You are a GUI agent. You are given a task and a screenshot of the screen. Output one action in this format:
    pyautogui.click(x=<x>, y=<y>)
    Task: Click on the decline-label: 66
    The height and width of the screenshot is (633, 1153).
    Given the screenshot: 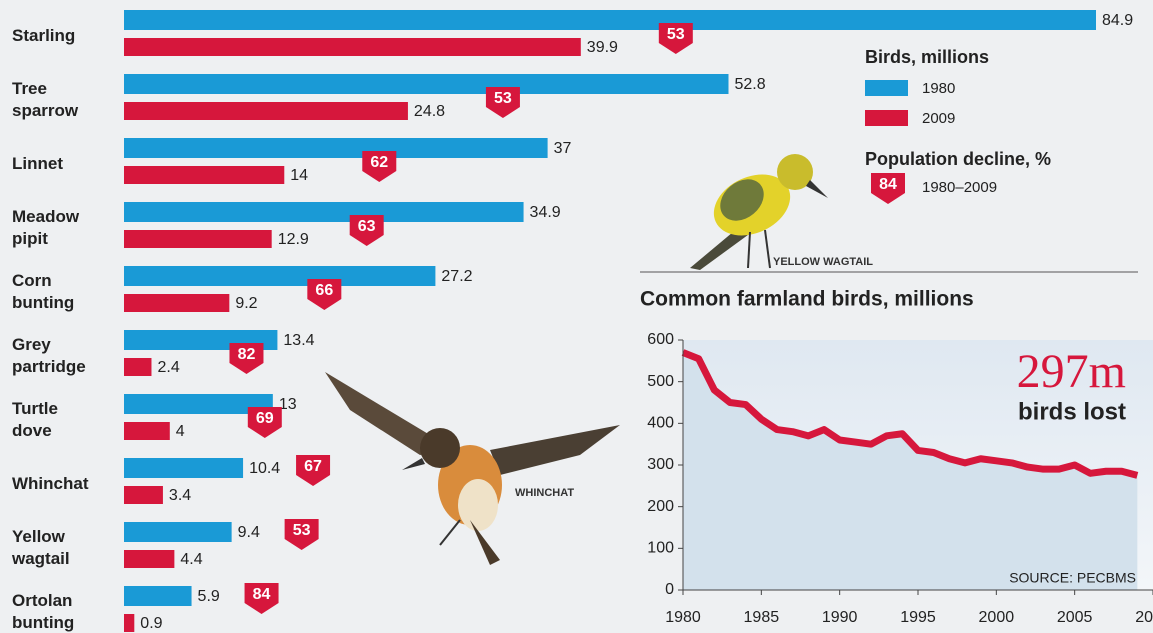 What is the action you would take?
    pyautogui.click(x=324, y=290)
    